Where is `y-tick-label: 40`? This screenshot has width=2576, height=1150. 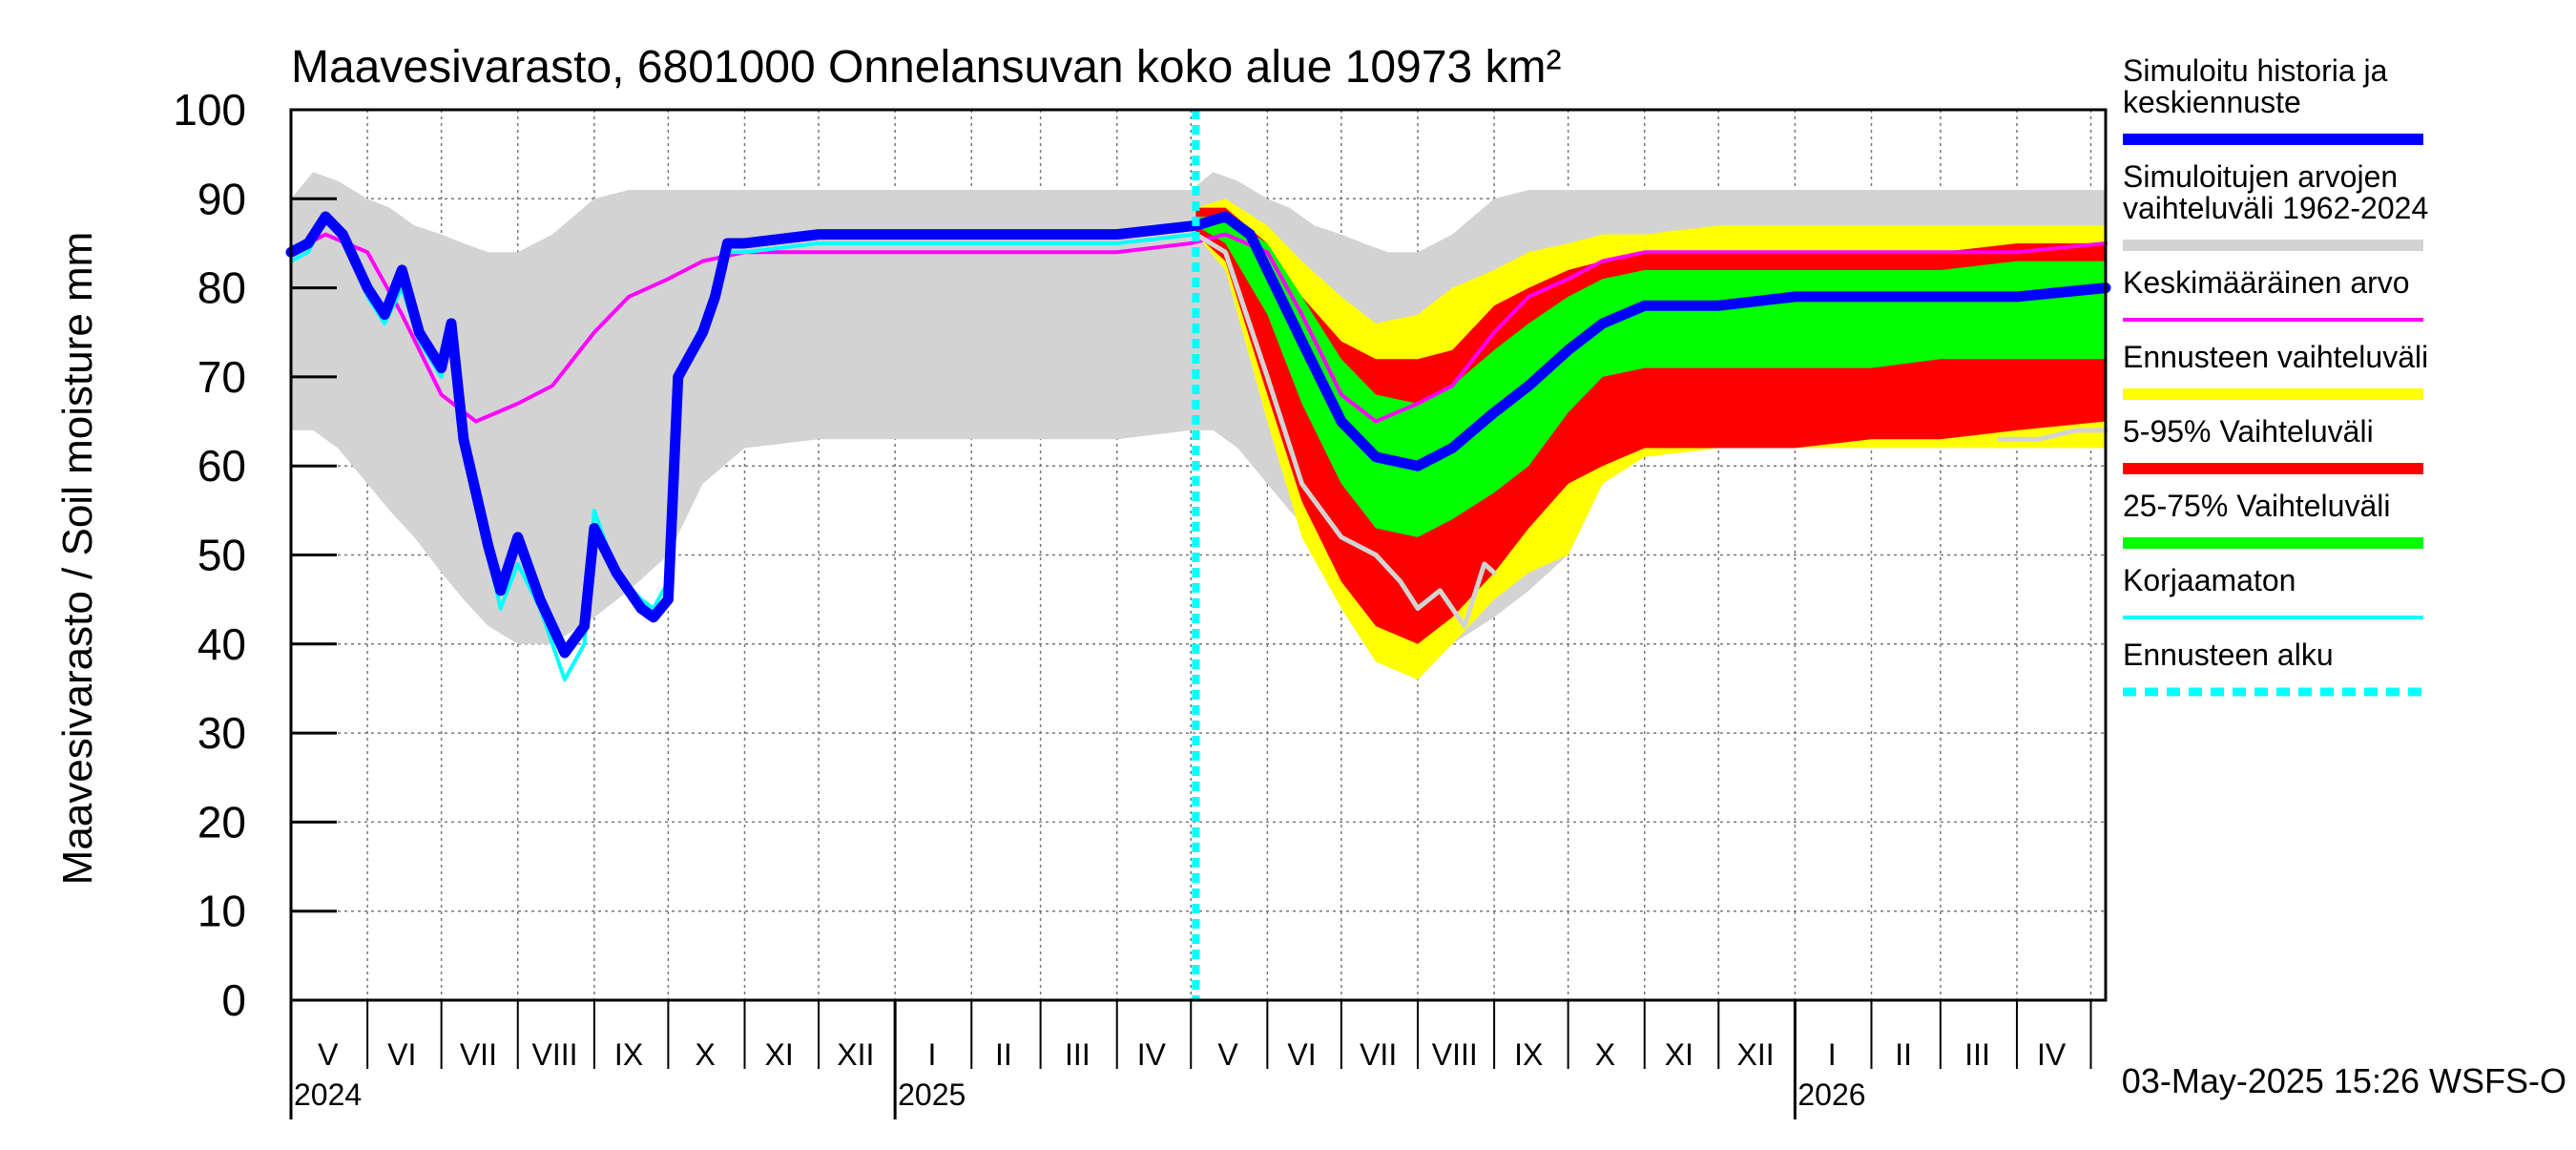
y-tick-label: 40 is located at coordinates (221, 644).